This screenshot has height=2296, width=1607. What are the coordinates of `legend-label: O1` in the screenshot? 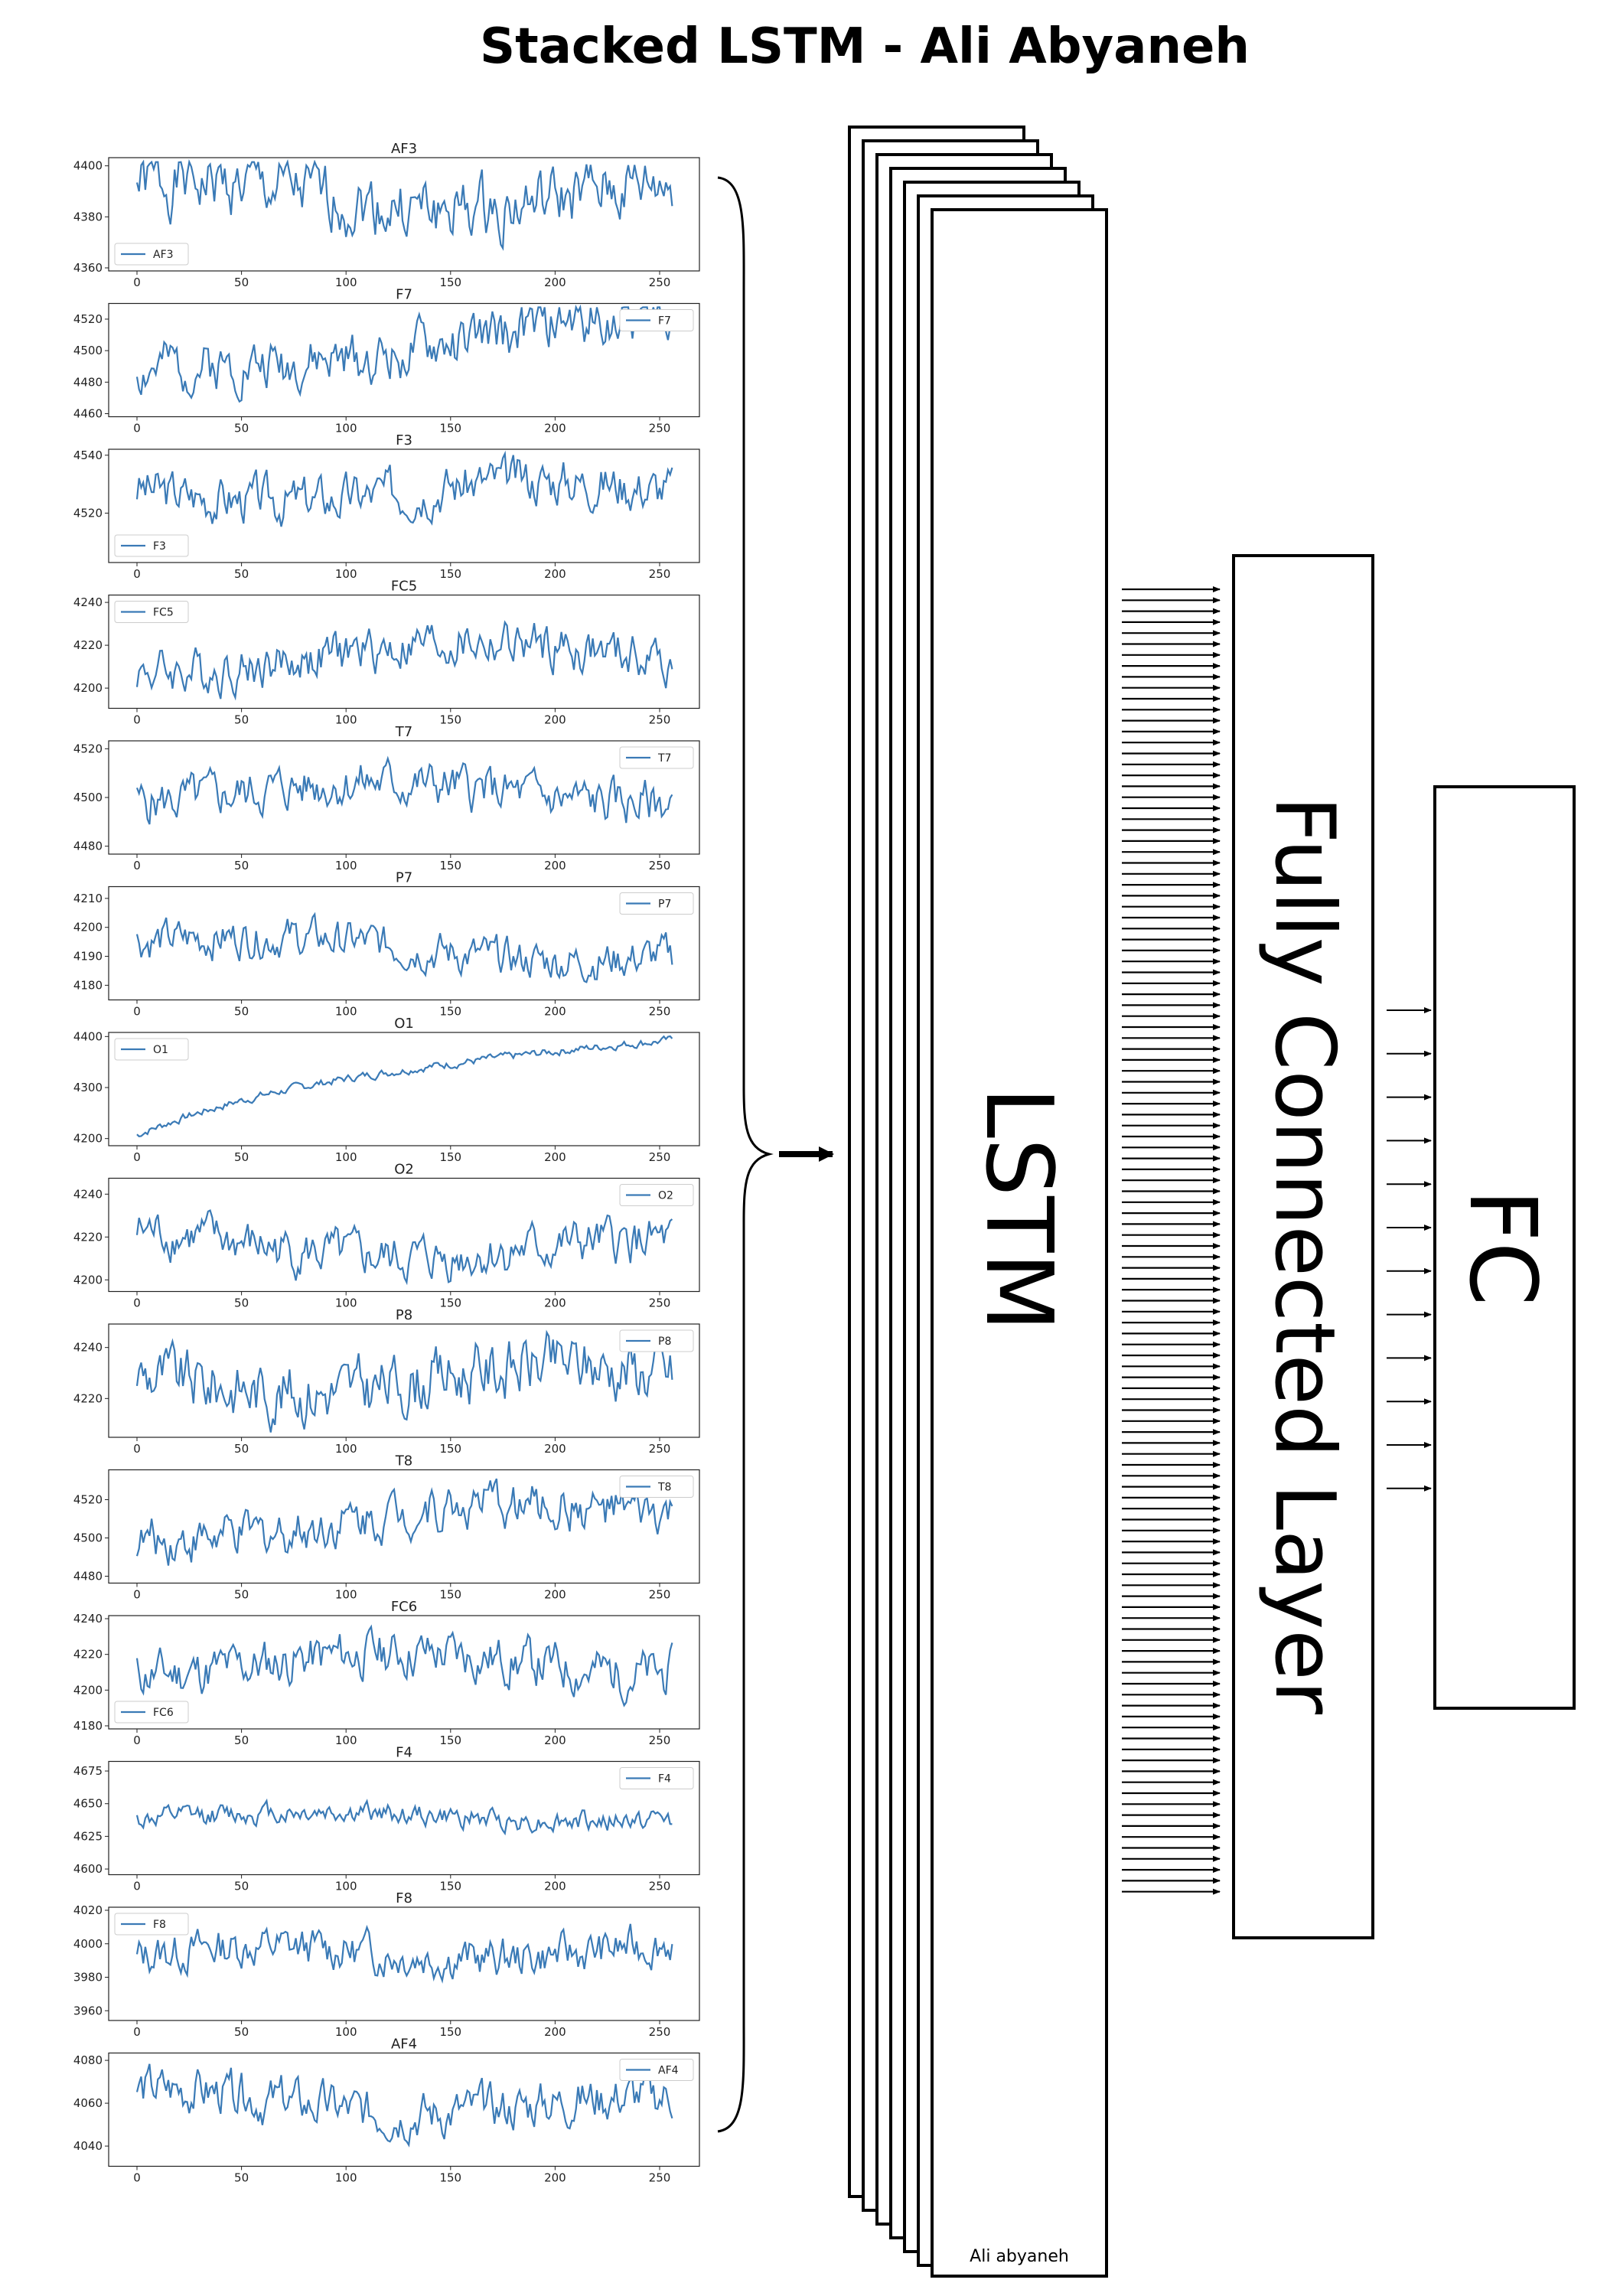 It's located at (160, 1050).